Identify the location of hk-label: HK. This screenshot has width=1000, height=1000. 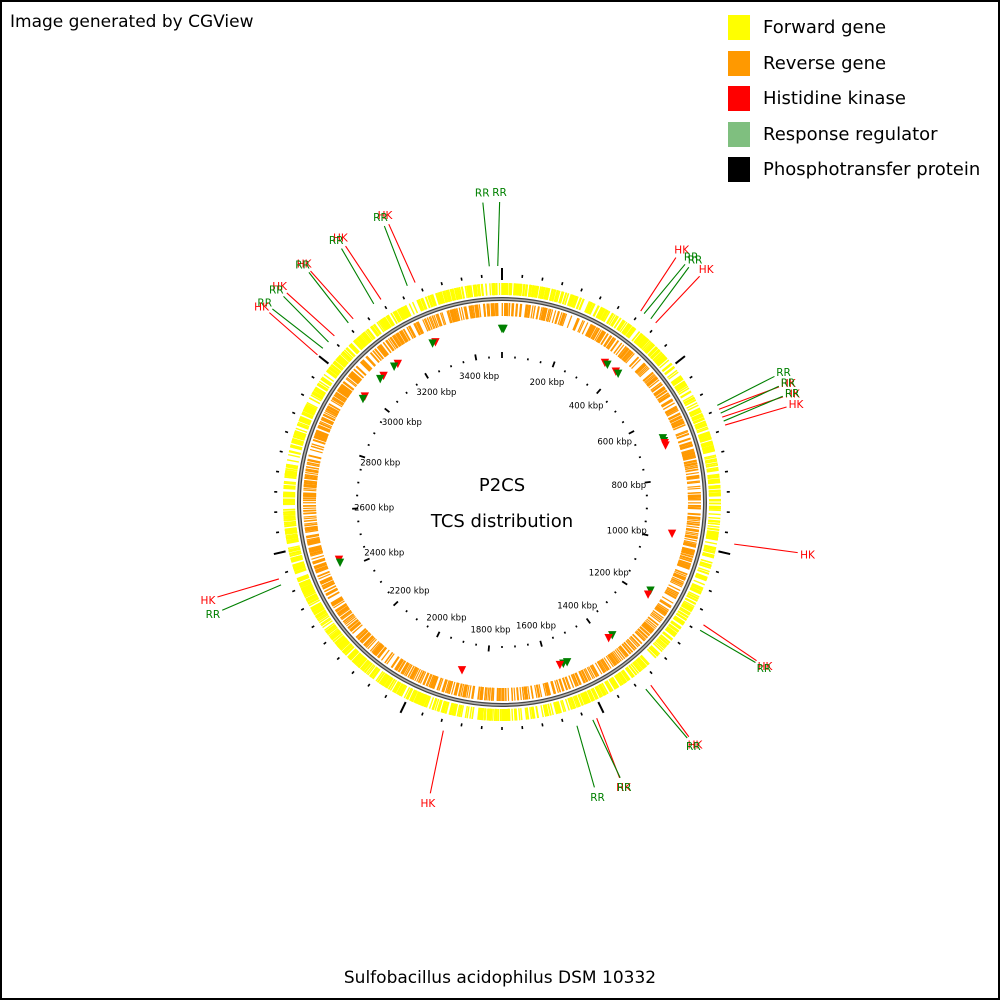
(262, 307).